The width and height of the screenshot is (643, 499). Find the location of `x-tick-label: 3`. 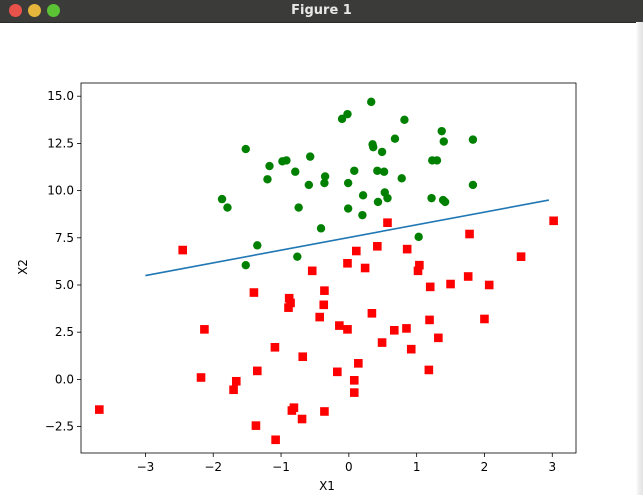

x-tick-label: 3 is located at coordinates (552, 467).